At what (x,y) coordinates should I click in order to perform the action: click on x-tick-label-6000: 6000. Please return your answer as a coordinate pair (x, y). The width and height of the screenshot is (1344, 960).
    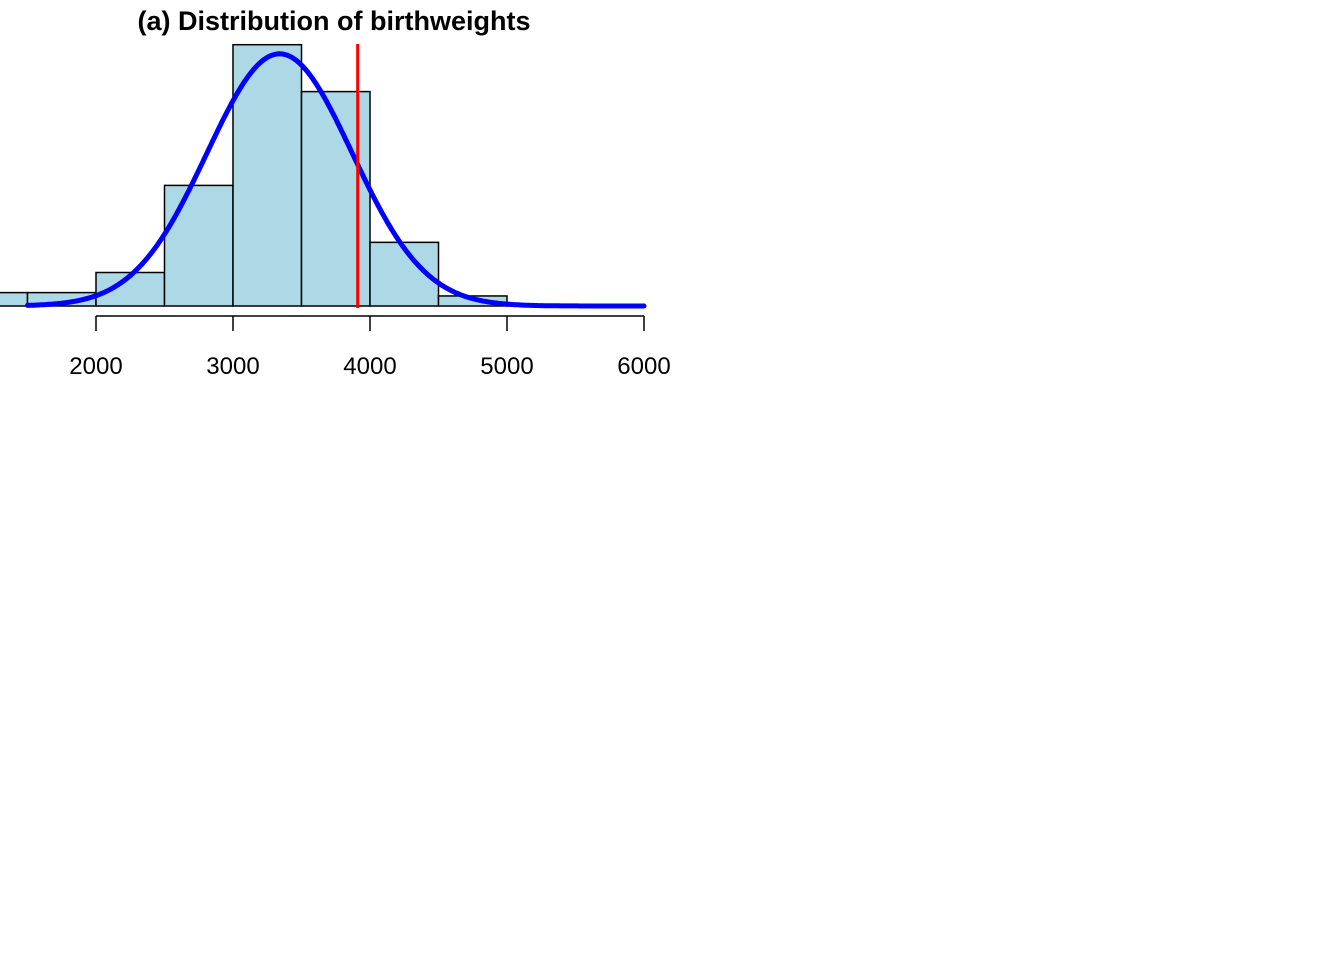
    Looking at the image, I should click on (643, 366).